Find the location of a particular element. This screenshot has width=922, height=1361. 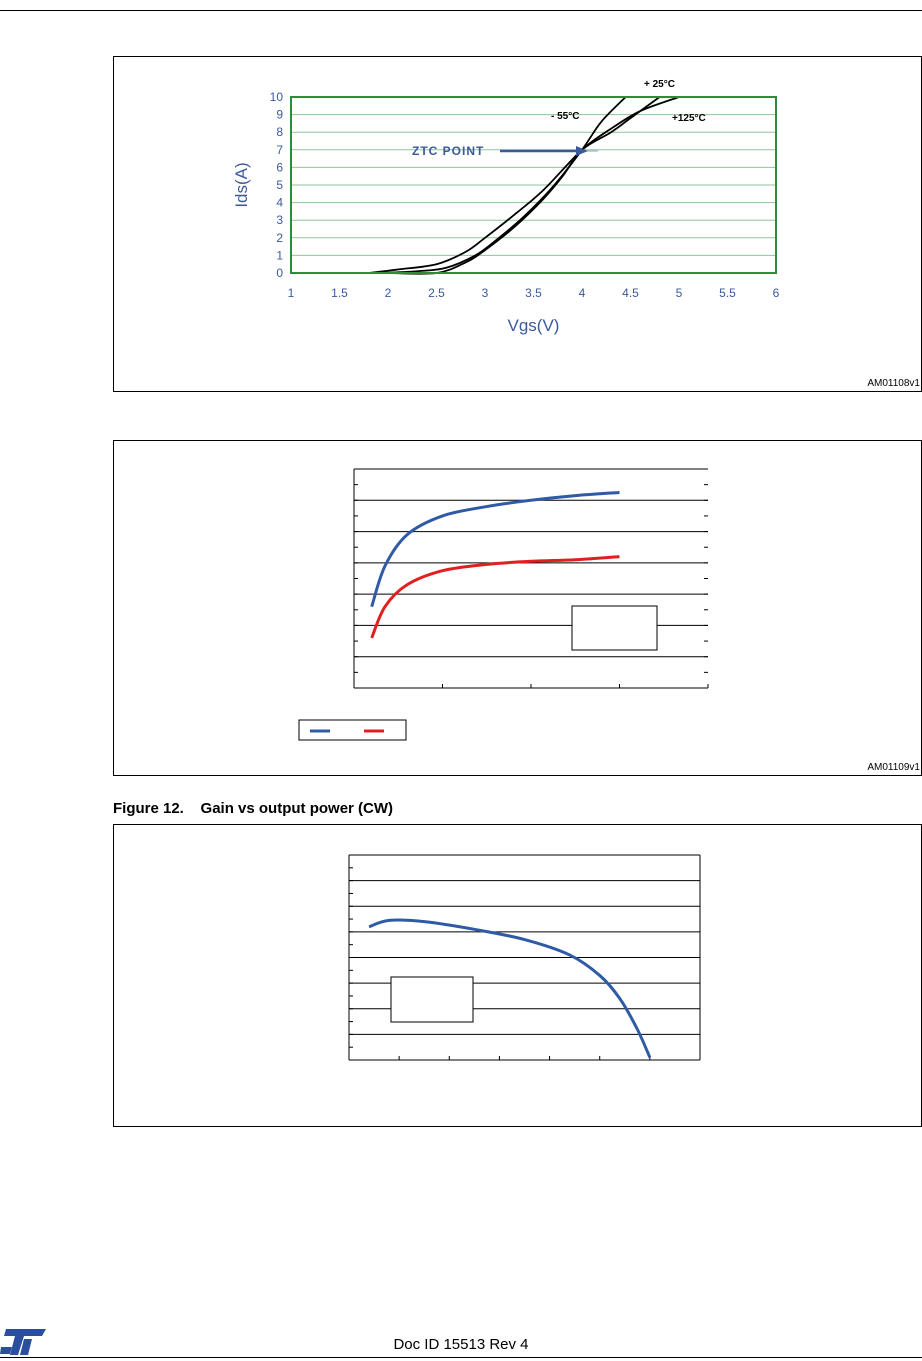

x-tick-label: 2.5 is located at coordinates (436, 293).